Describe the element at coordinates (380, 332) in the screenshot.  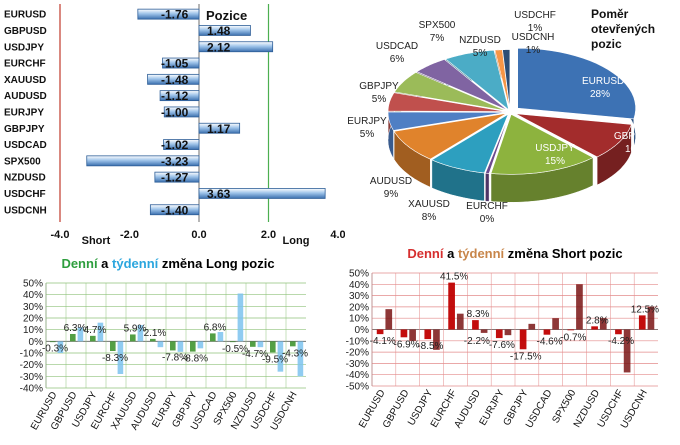
I see `bar-Denní-EURUSD` at that location.